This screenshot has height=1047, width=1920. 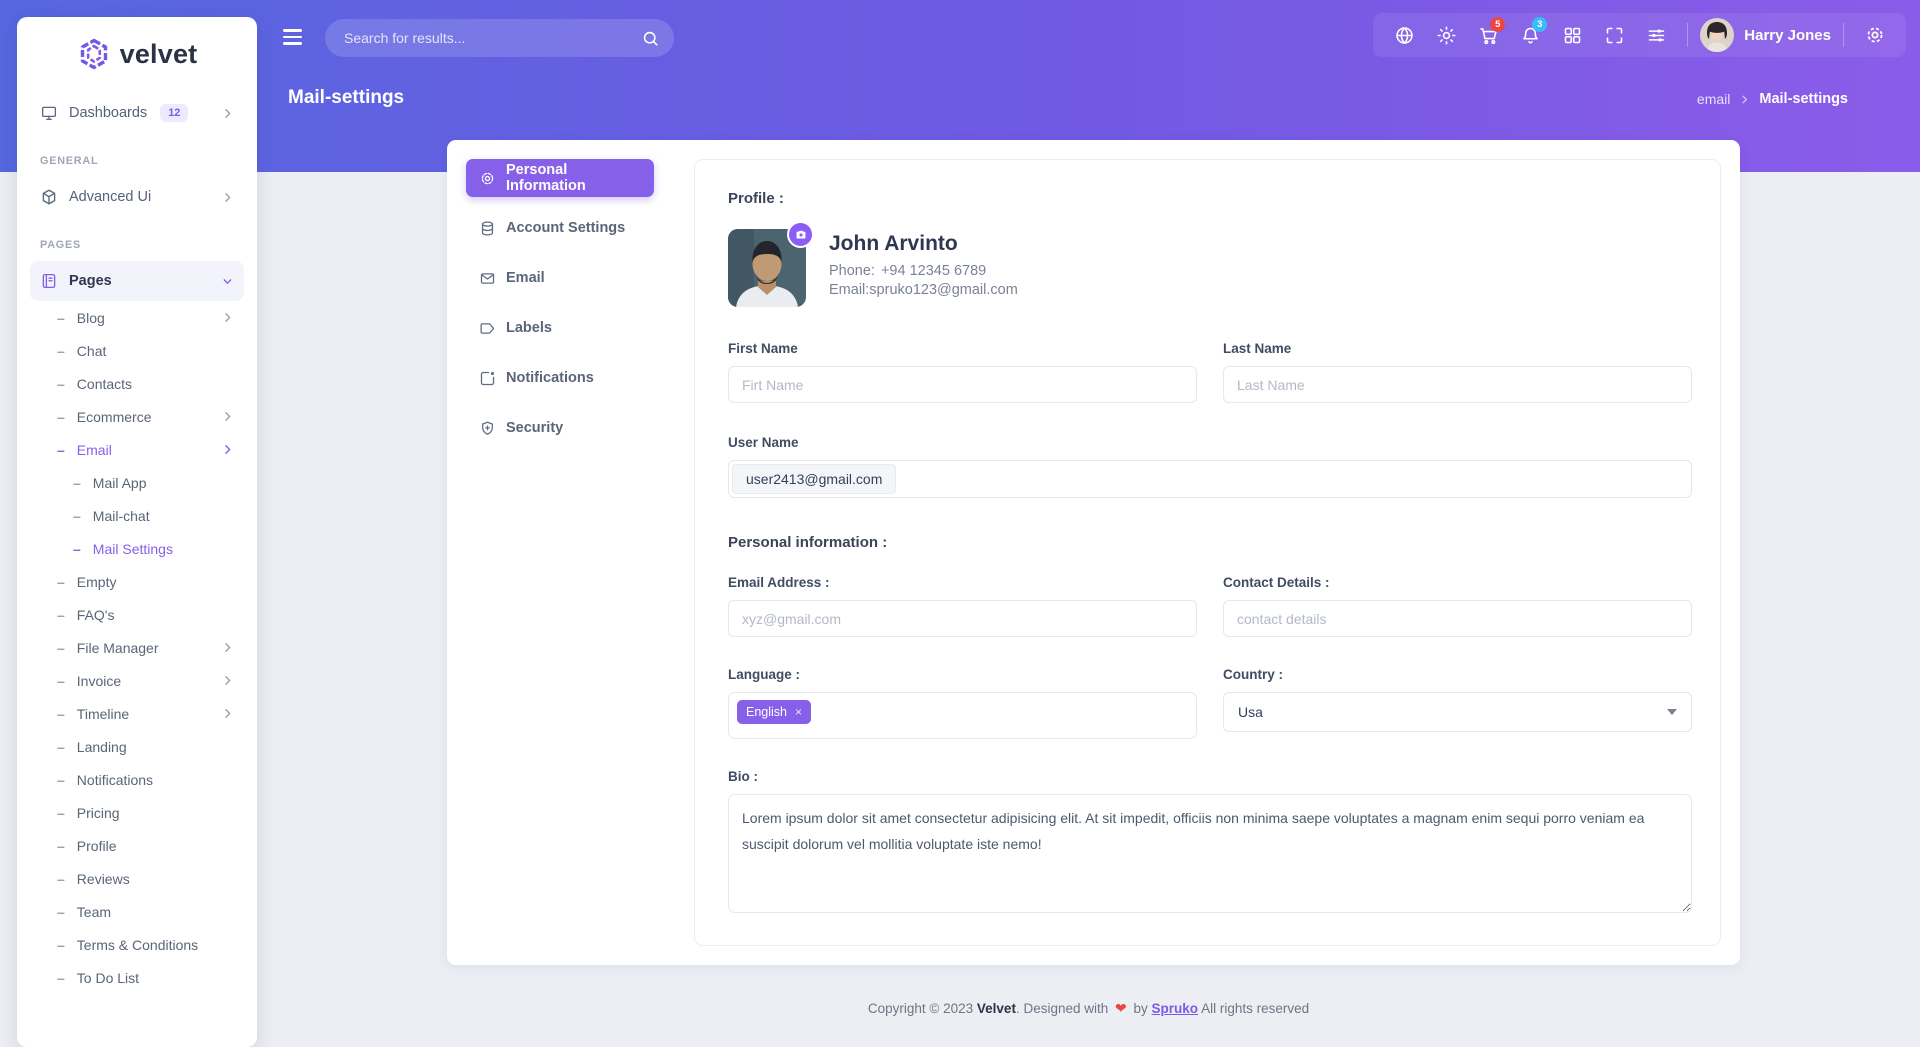 What do you see at coordinates (1295, 479) in the screenshot?
I see `user-name-field` at bounding box center [1295, 479].